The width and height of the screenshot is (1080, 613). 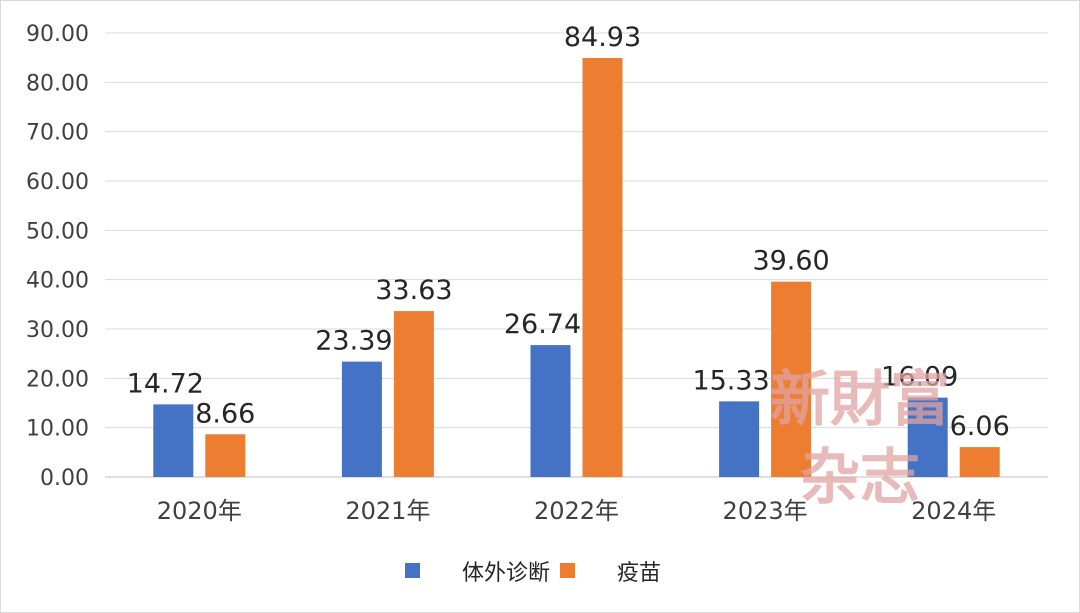 What do you see at coordinates (57, 231) in the screenshot?
I see `y-tick-label: 50.00` at bounding box center [57, 231].